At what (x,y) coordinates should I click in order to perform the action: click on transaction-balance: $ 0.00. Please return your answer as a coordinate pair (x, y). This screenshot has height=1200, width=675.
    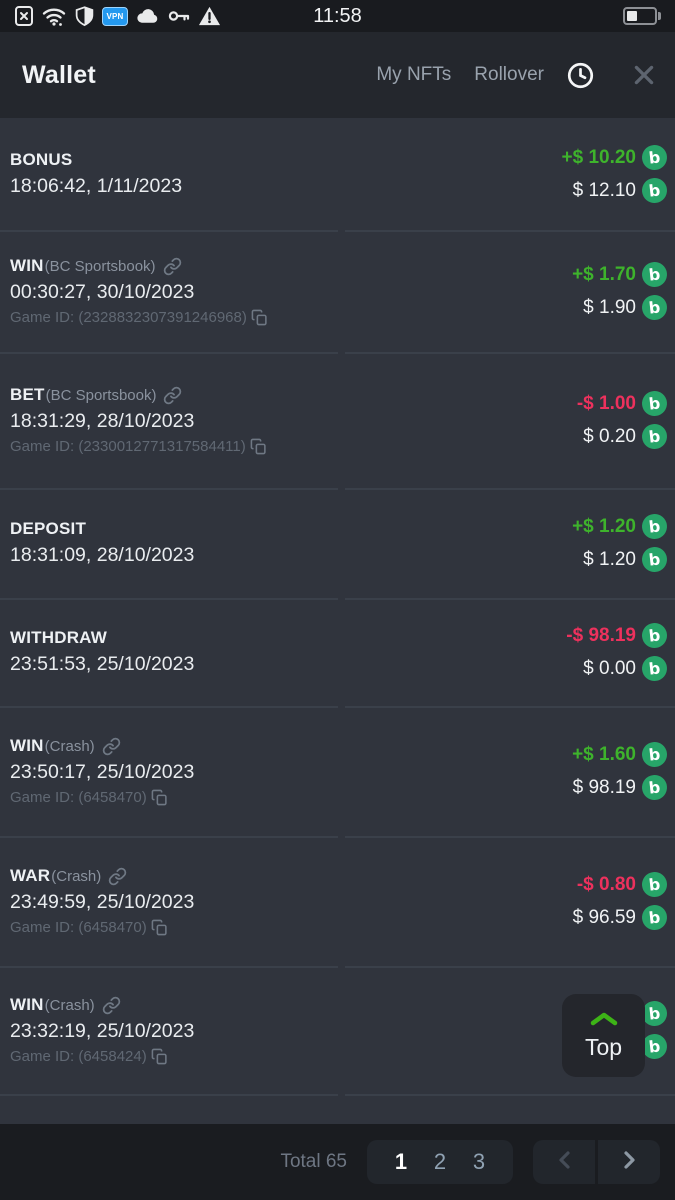
    Looking at the image, I should click on (609, 668).